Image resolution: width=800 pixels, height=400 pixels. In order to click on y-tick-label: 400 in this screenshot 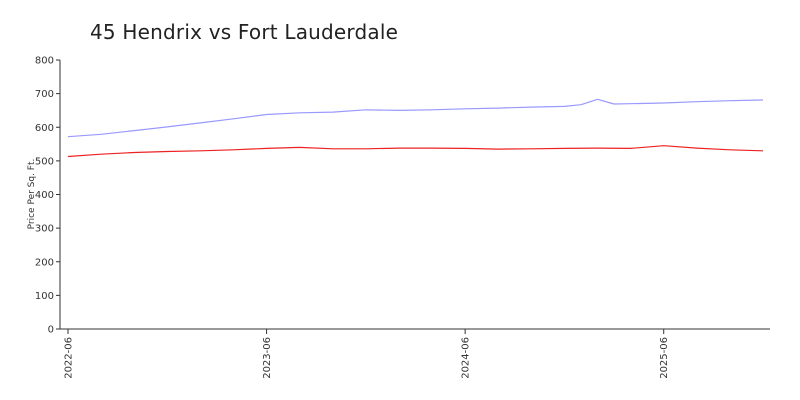, I will do `click(44, 195)`.